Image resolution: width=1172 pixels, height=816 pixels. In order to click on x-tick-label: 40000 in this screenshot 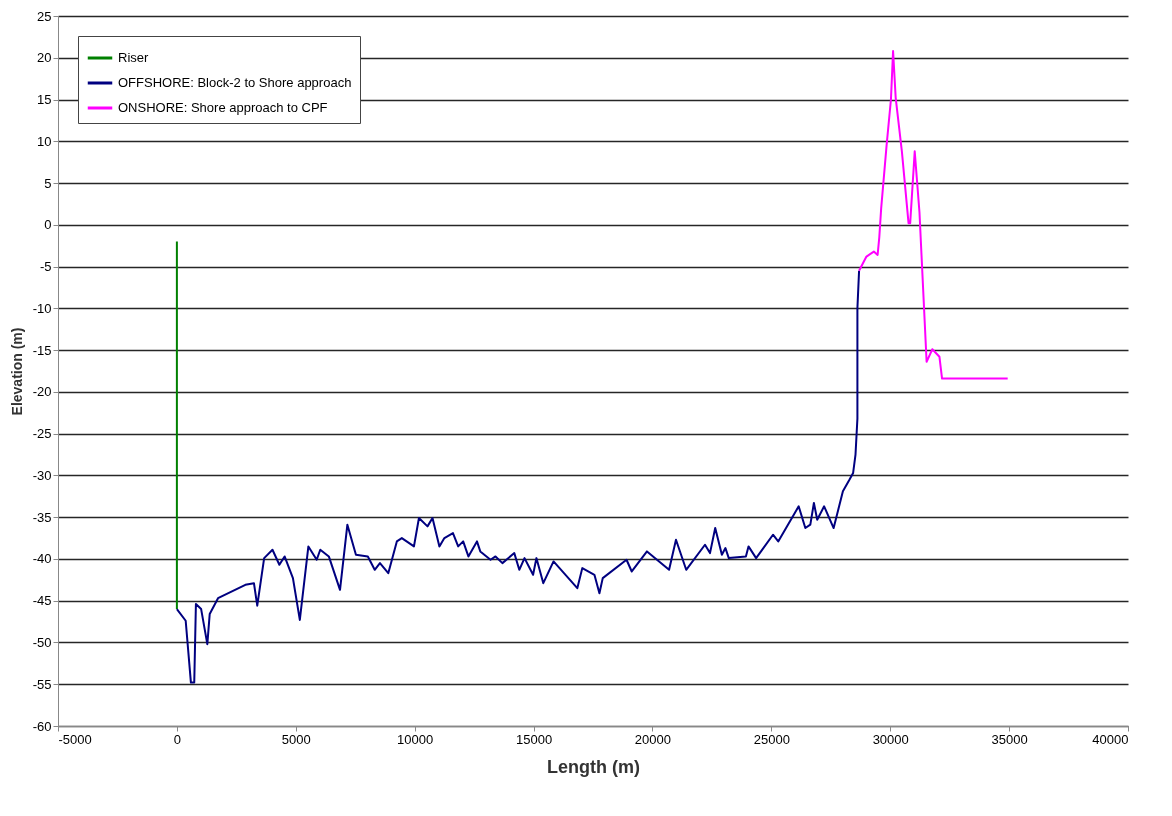, I will do `click(1110, 739)`.